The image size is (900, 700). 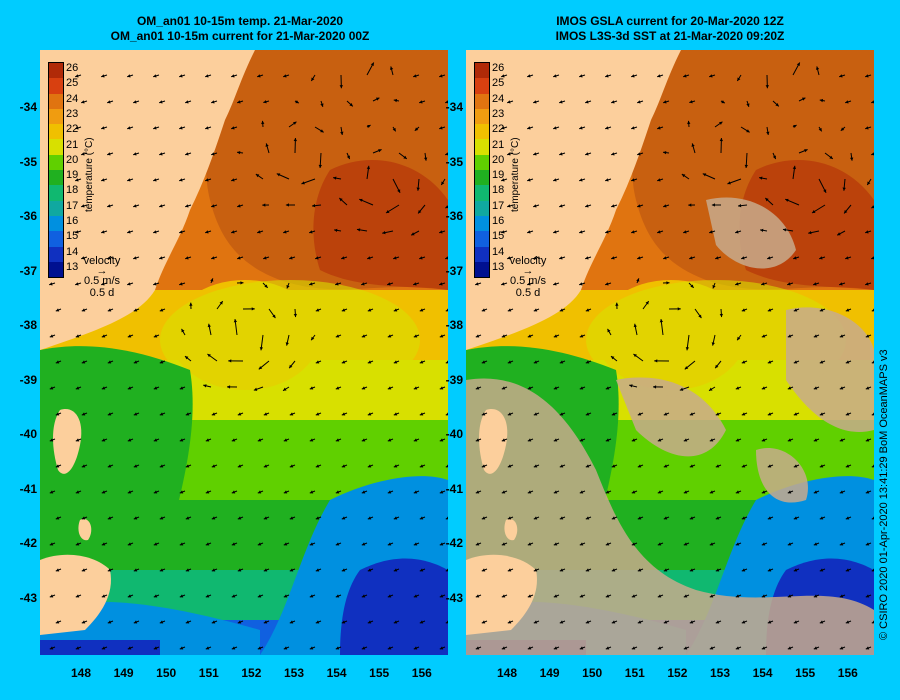 I want to click on tasmania, so click(x=75, y=594).